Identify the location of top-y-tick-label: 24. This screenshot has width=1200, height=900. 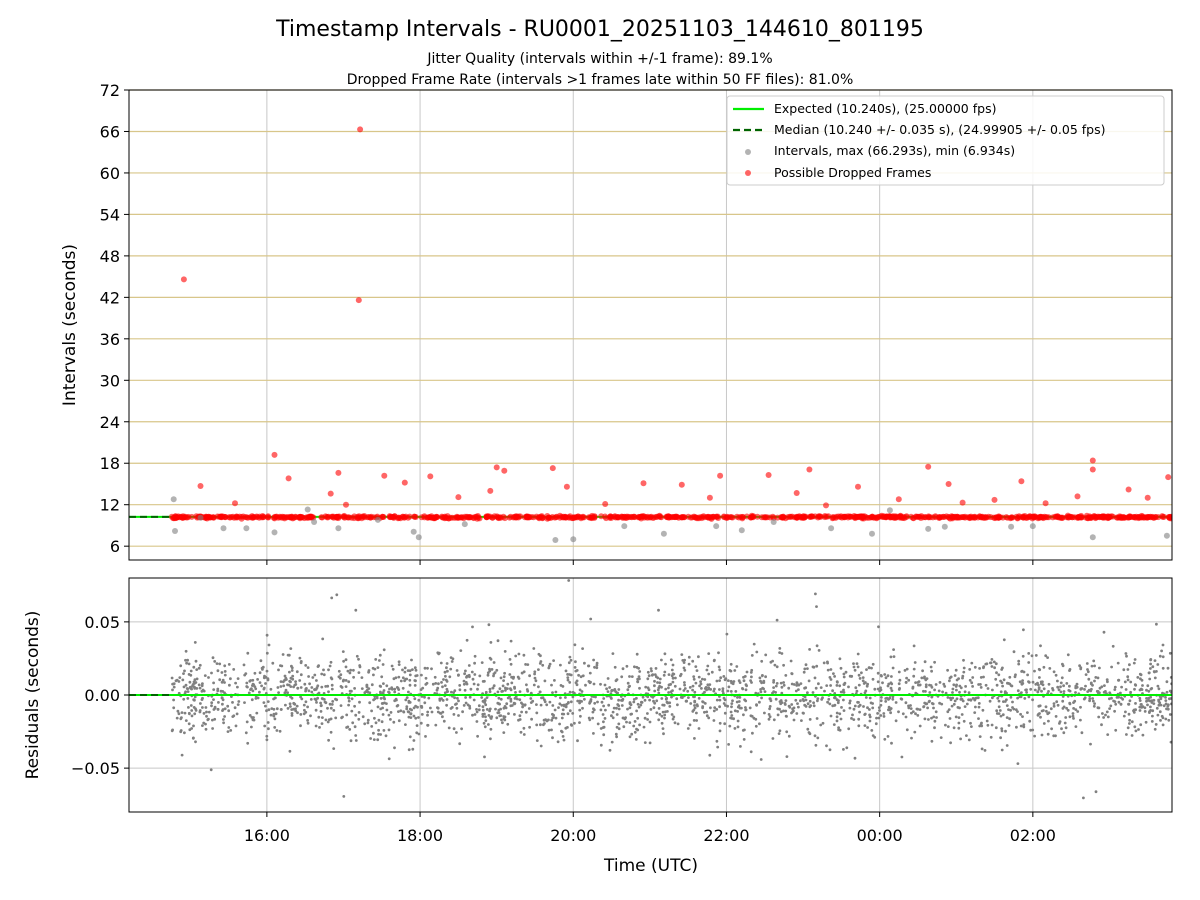
(110, 422).